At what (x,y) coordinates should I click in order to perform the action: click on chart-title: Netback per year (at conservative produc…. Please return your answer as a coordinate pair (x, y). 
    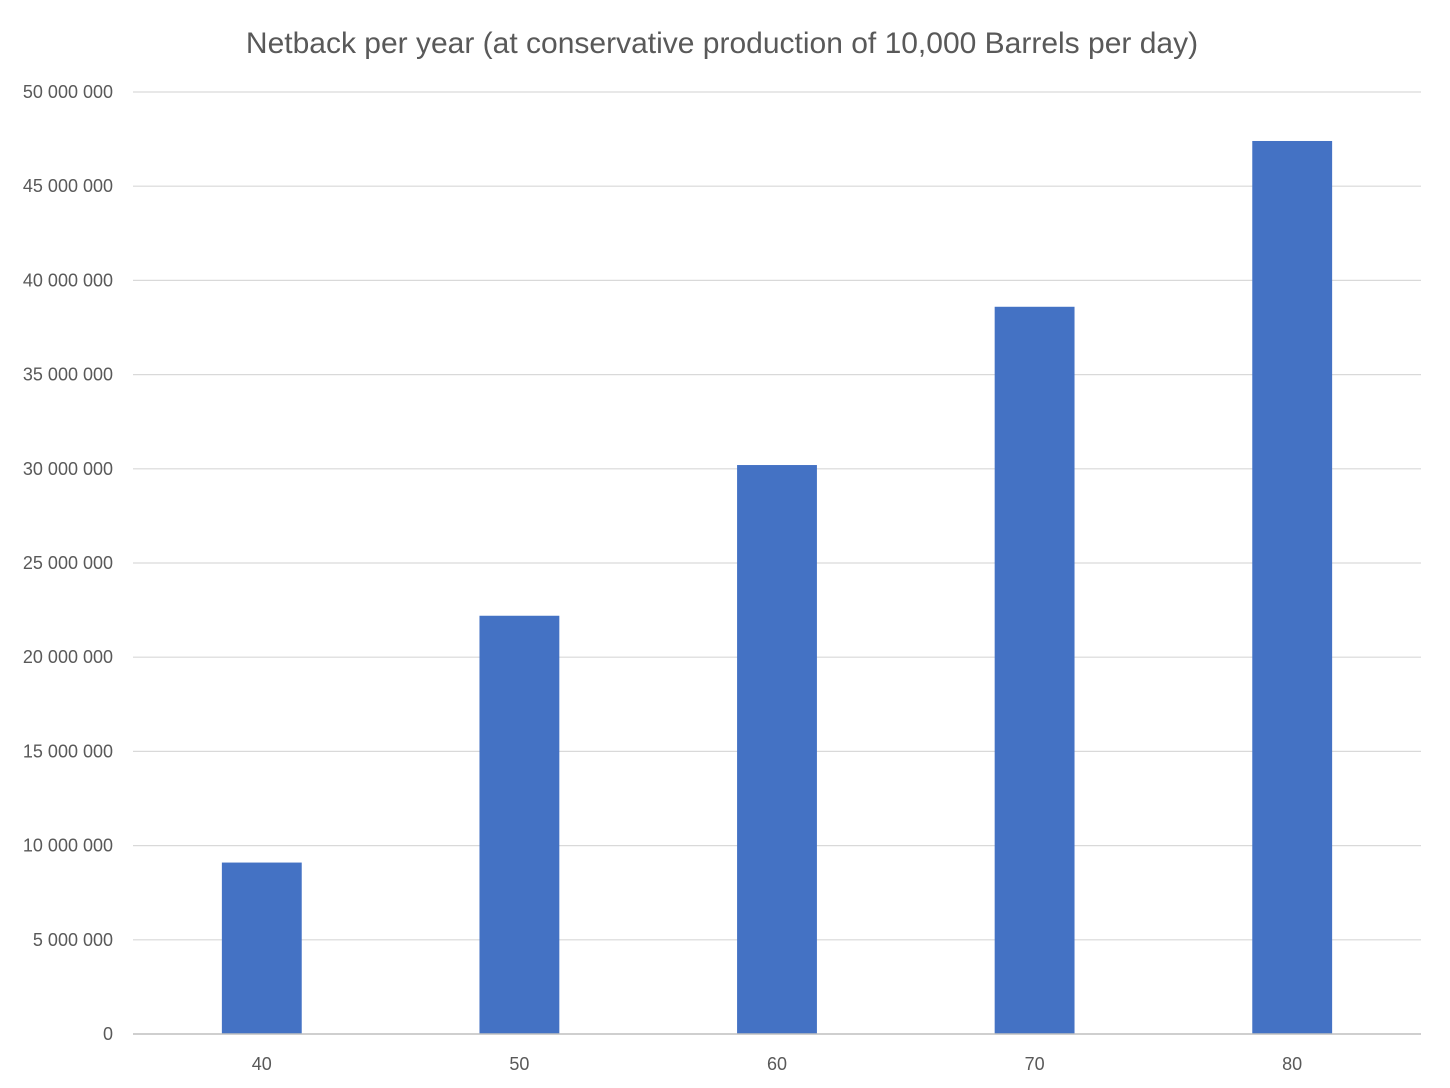
    Looking at the image, I should click on (722, 43).